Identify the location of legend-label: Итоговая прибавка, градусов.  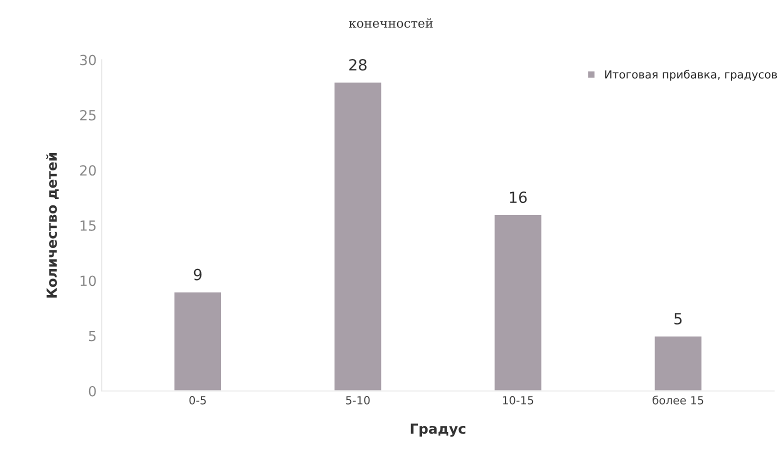
(691, 75).